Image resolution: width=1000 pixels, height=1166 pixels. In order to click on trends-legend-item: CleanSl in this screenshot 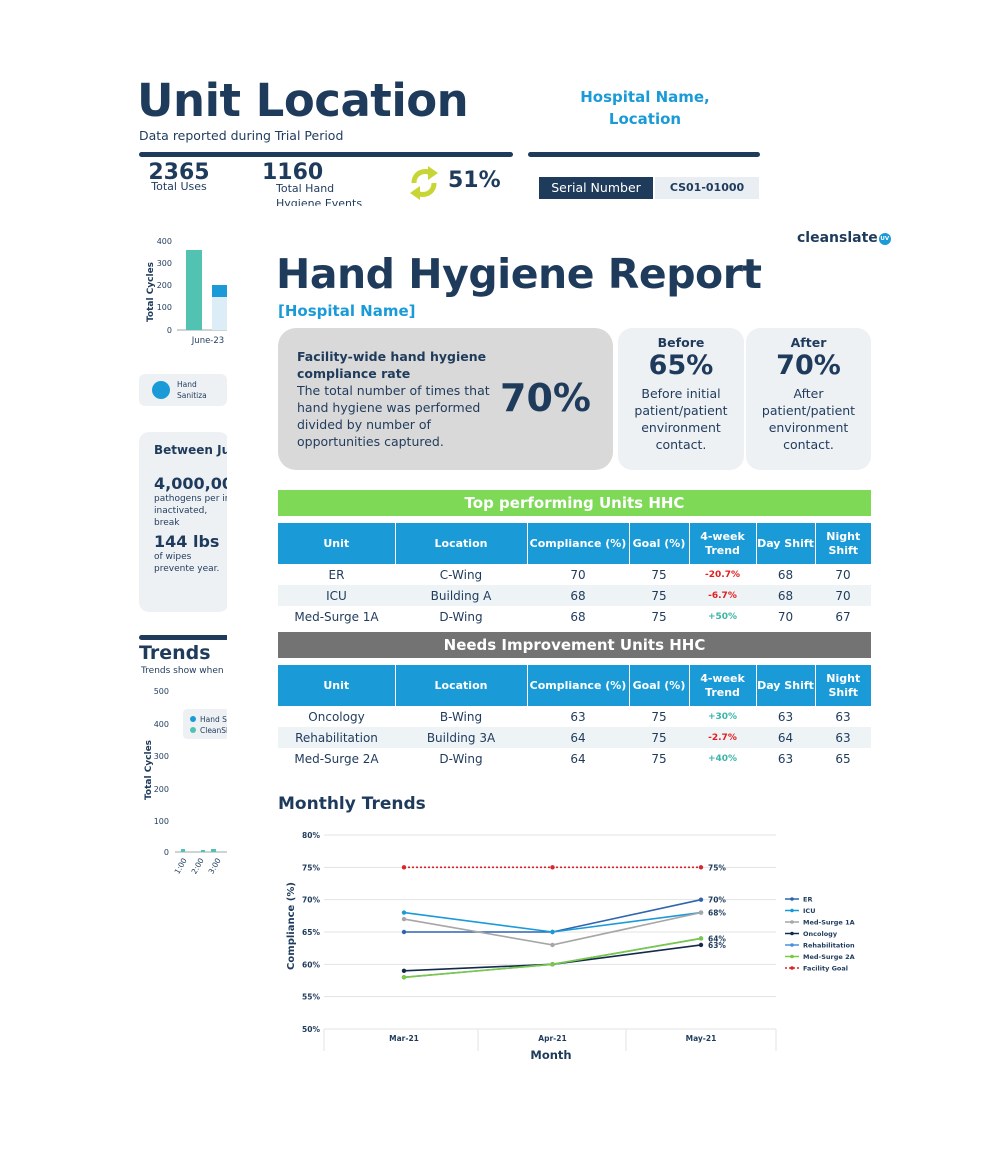, I will do `click(214, 730)`.